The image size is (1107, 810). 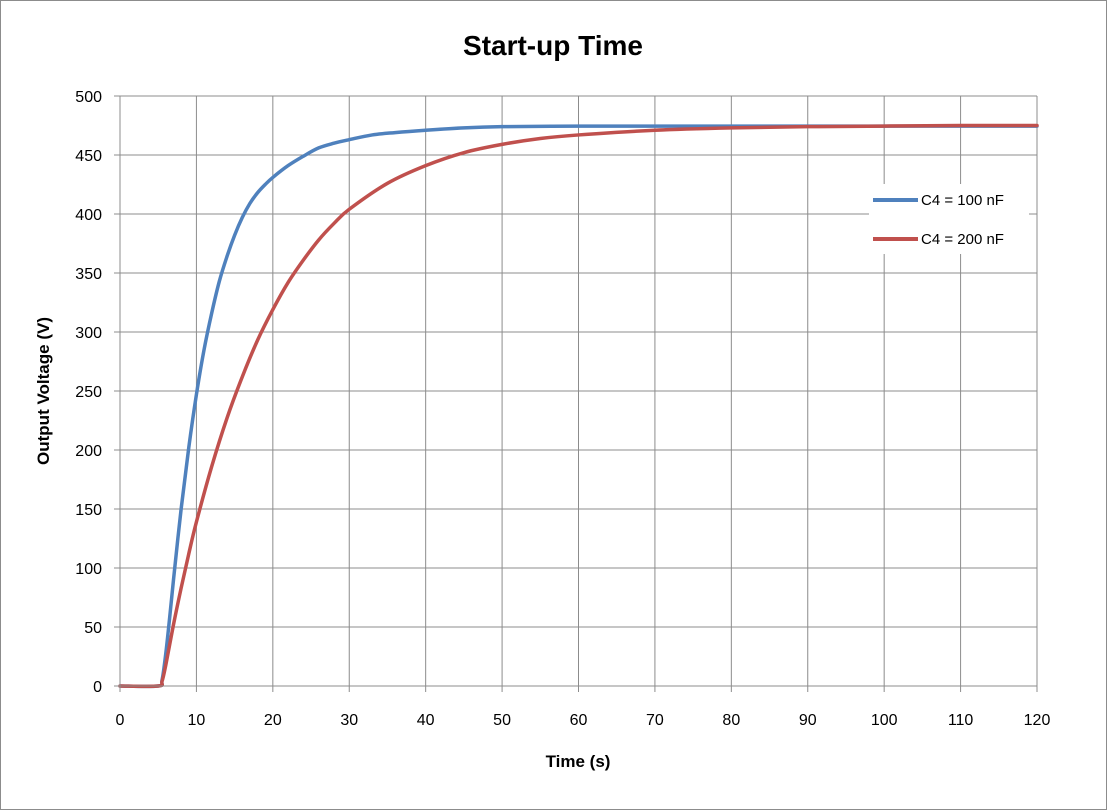 I want to click on x-tick-label: 70, so click(x=655, y=720).